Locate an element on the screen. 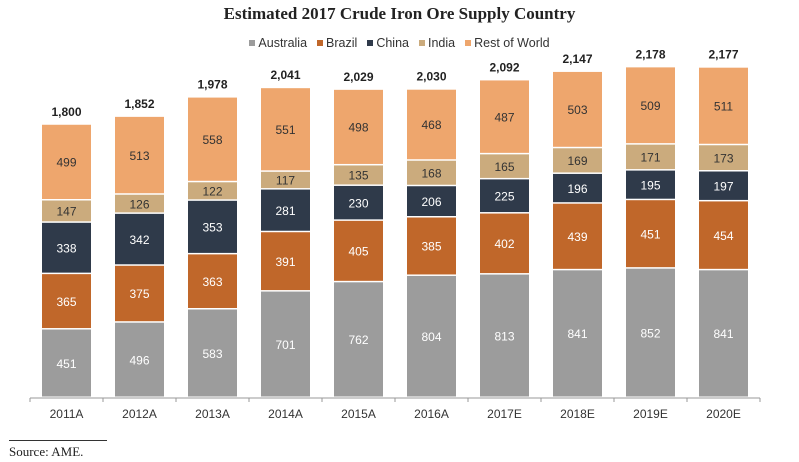 This screenshot has width=799, height=462. legend-label: Rest of World is located at coordinates (512, 43).